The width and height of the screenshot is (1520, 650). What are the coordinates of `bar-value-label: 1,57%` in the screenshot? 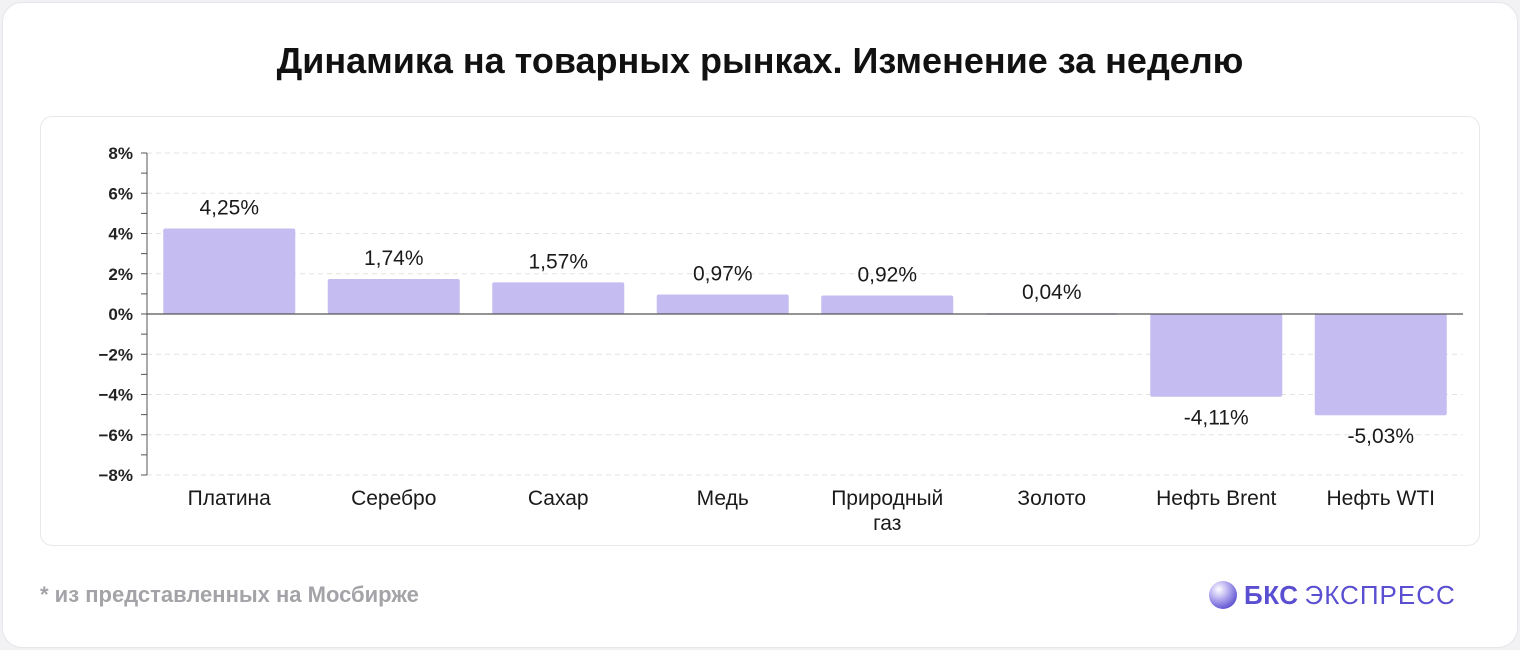 It's located at (558, 261).